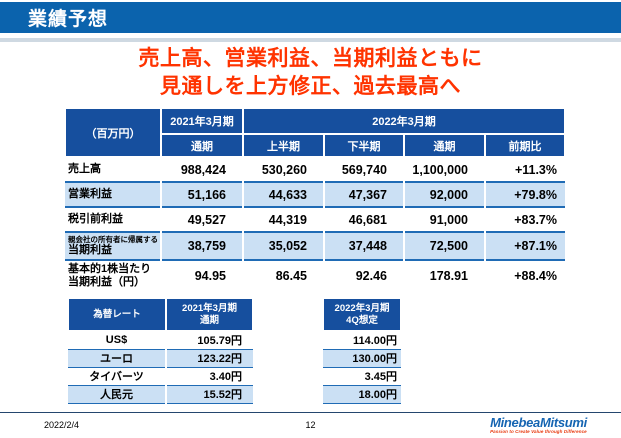 The height and width of the screenshot is (438, 621). Describe the element at coordinates (538, 422) in the screenshot. I see `logo-wordmark: MinebeaMitsumi` at that location.